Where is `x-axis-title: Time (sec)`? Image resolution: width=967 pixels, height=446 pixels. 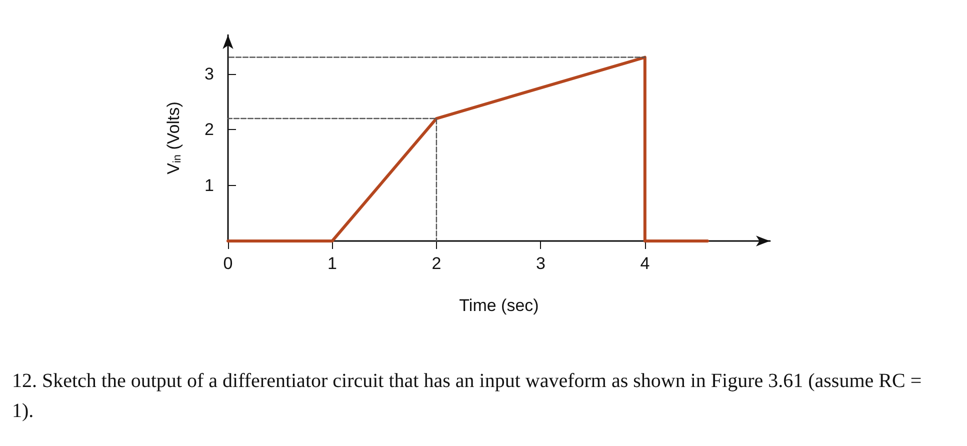
x-axis-title: Time (sec) is located at coordinates (499, 305).